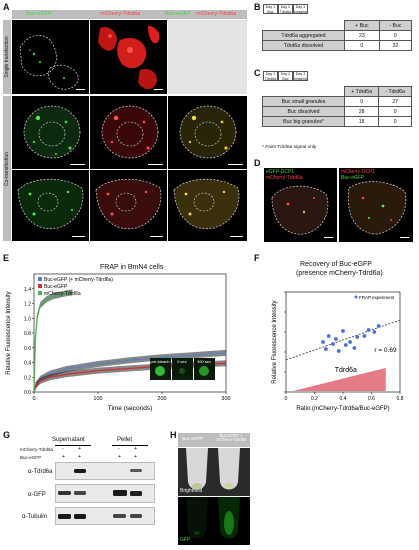  I want to click on x-axis-label: Ratio (mCherry-Tdrd6a/Buc-eGFP), so click(342, 409).